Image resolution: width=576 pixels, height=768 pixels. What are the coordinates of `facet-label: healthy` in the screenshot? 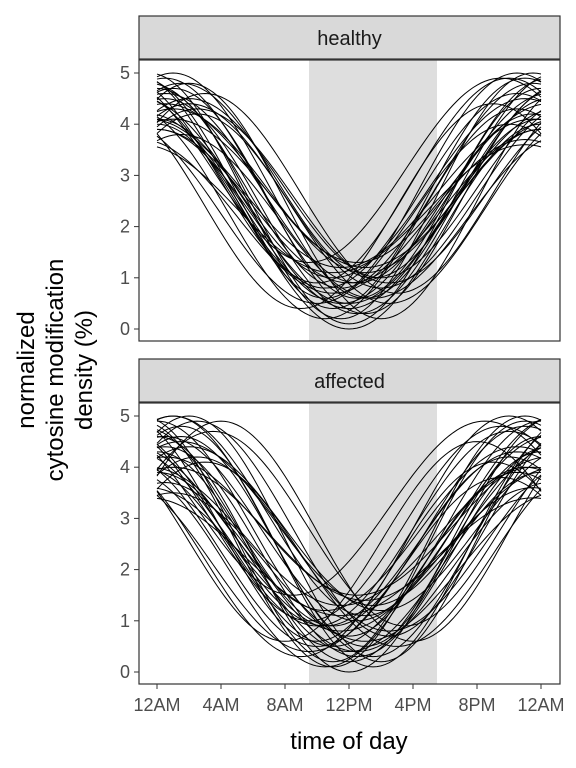 It's located at (349, 39).